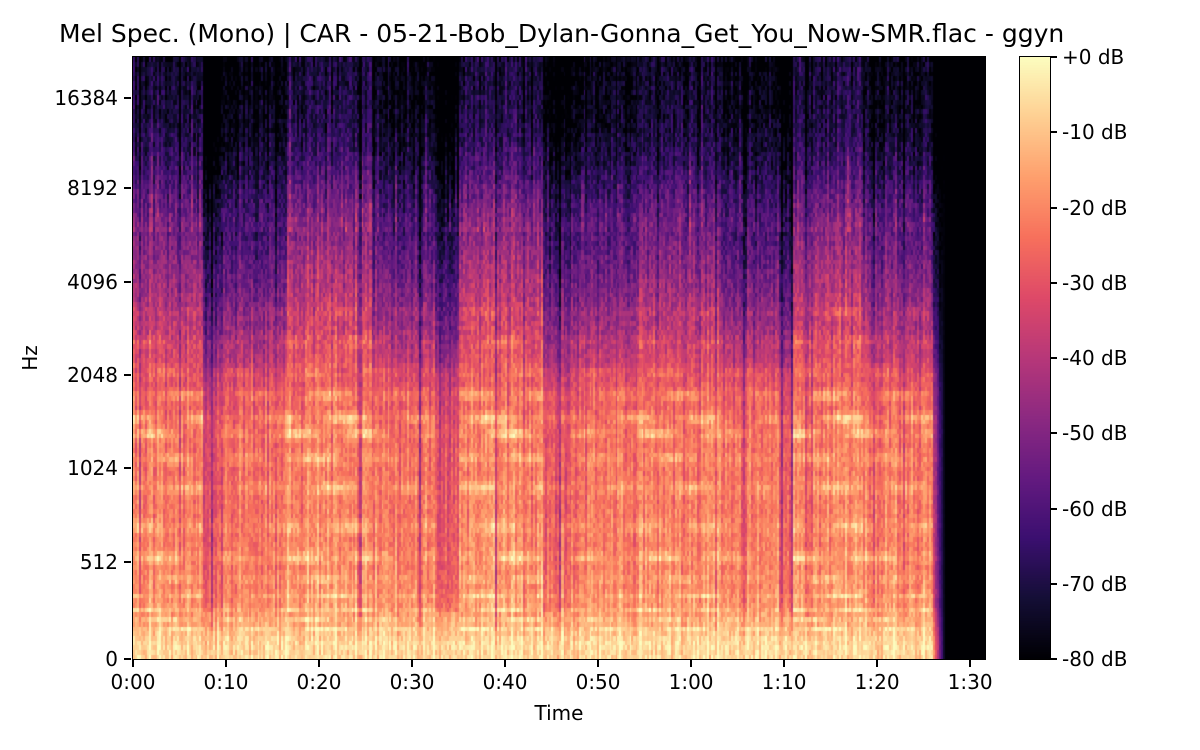  Describe the element at coordinates (319, 682) in the screenshot. I see `x-tick-label: 0:20` at that location.